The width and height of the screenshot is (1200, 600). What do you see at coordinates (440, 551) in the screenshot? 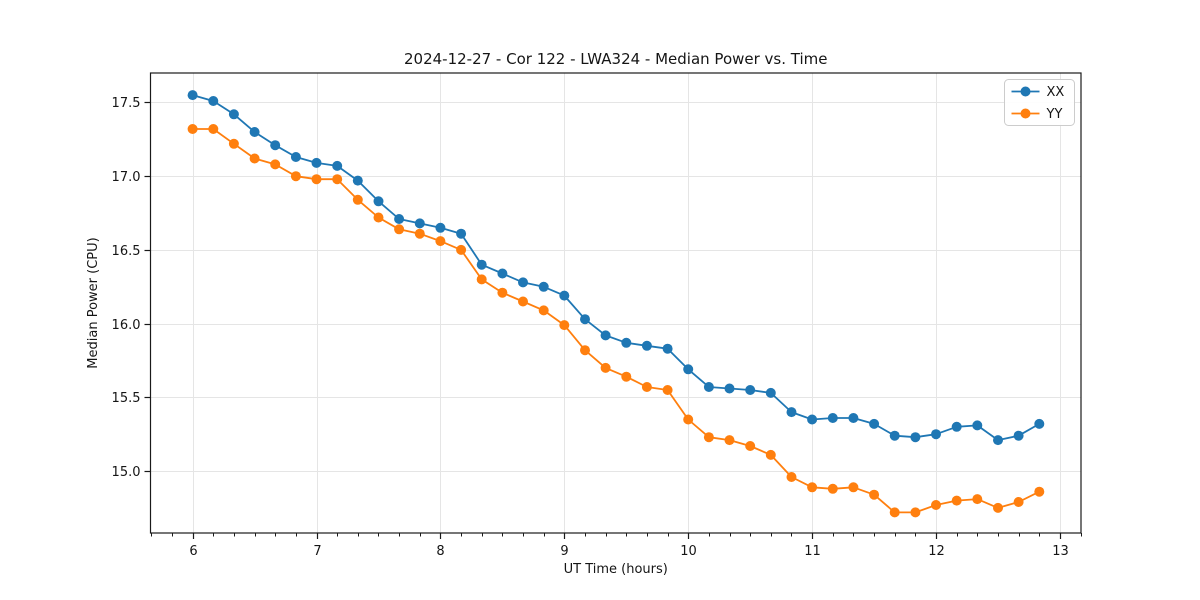
I see `x-tick-label: 8` at bounding box center [440, 551].